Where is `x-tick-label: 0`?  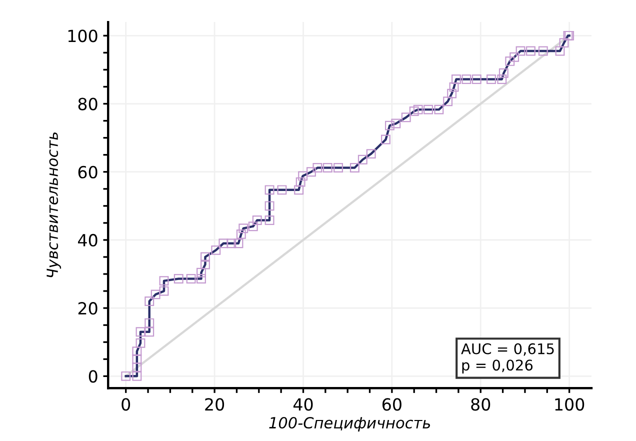
x-tick-label: 0 is located at coordinates (126, 404).